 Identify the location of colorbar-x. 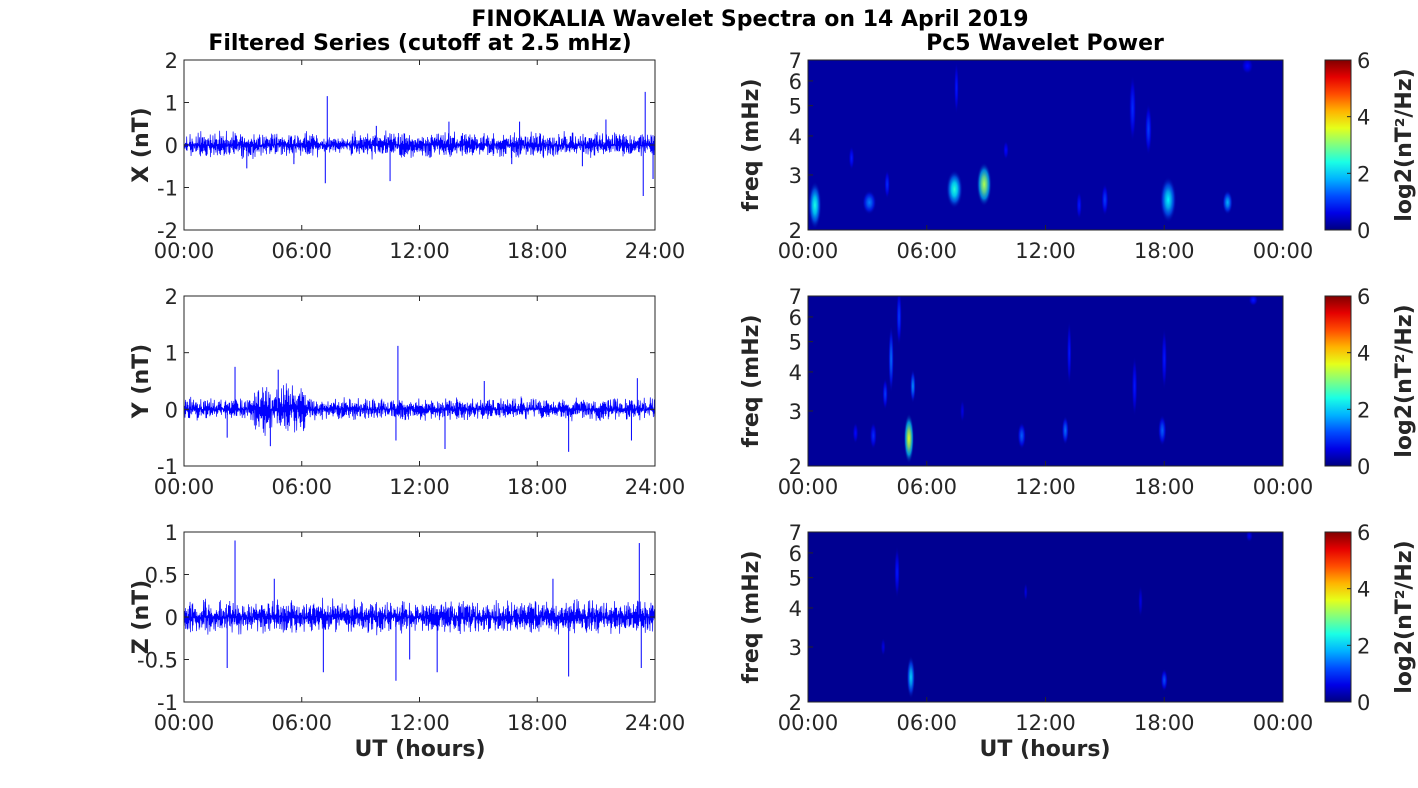
(1338, 145).